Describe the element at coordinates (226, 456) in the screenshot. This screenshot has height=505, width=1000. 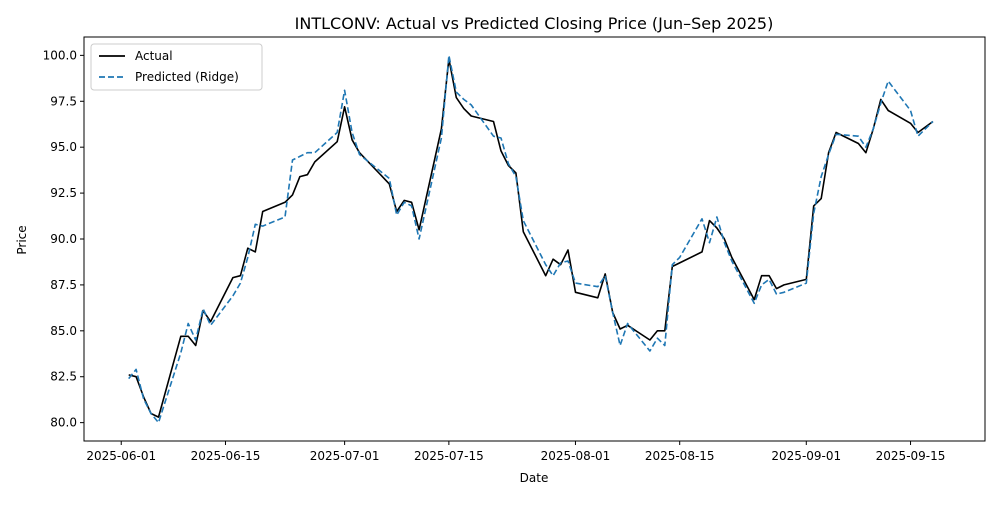
I see `x-tick-label: 2025-06-15` at that location.